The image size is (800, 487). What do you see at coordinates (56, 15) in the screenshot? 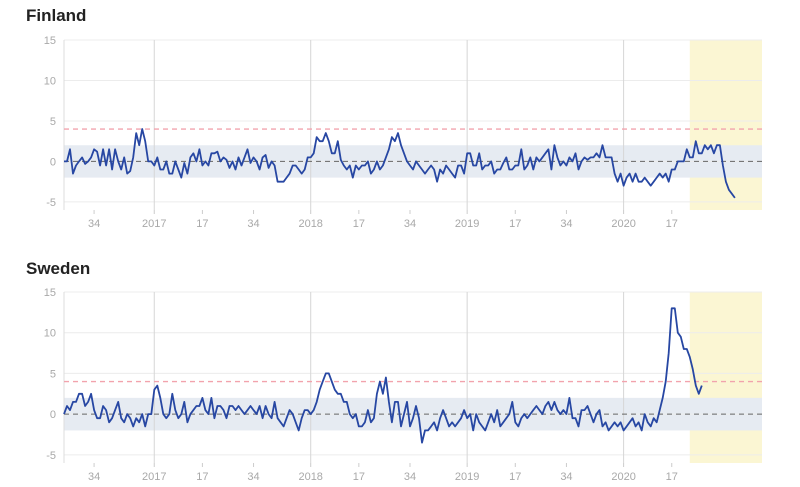
I see `chart-title: Finland` at bounding box center [56, 15].